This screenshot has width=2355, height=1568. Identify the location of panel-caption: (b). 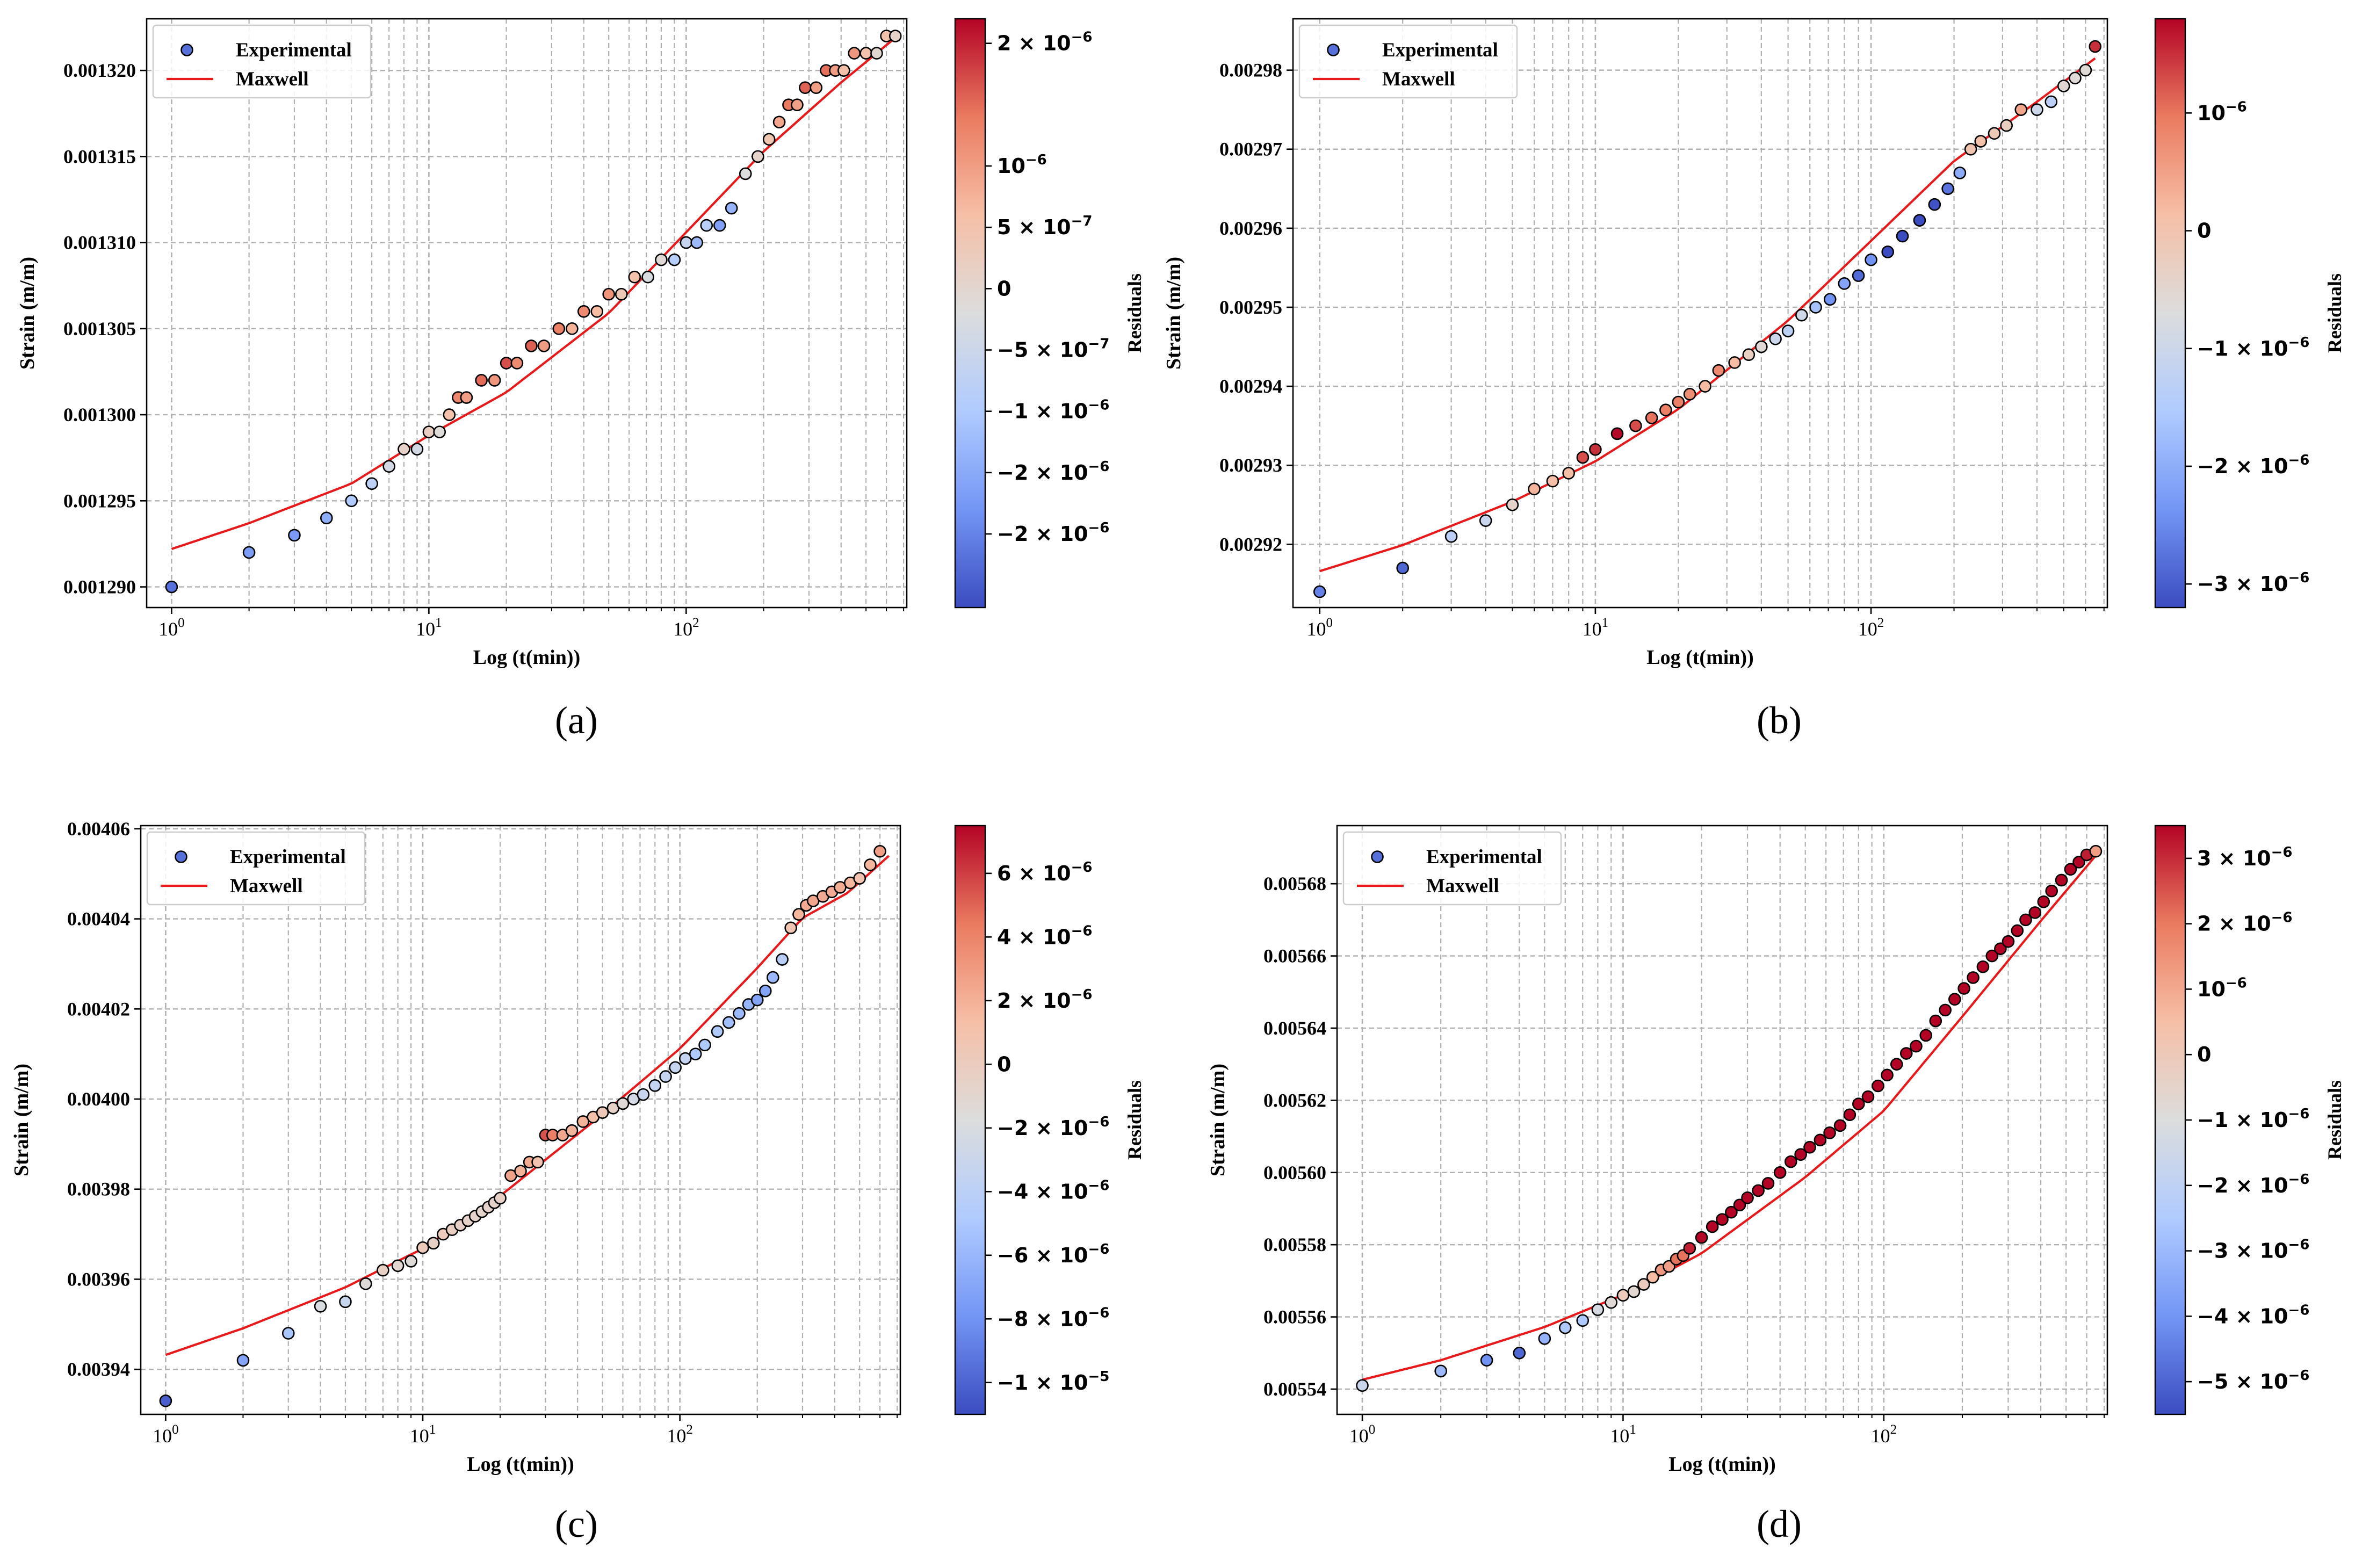
(1780, 720).